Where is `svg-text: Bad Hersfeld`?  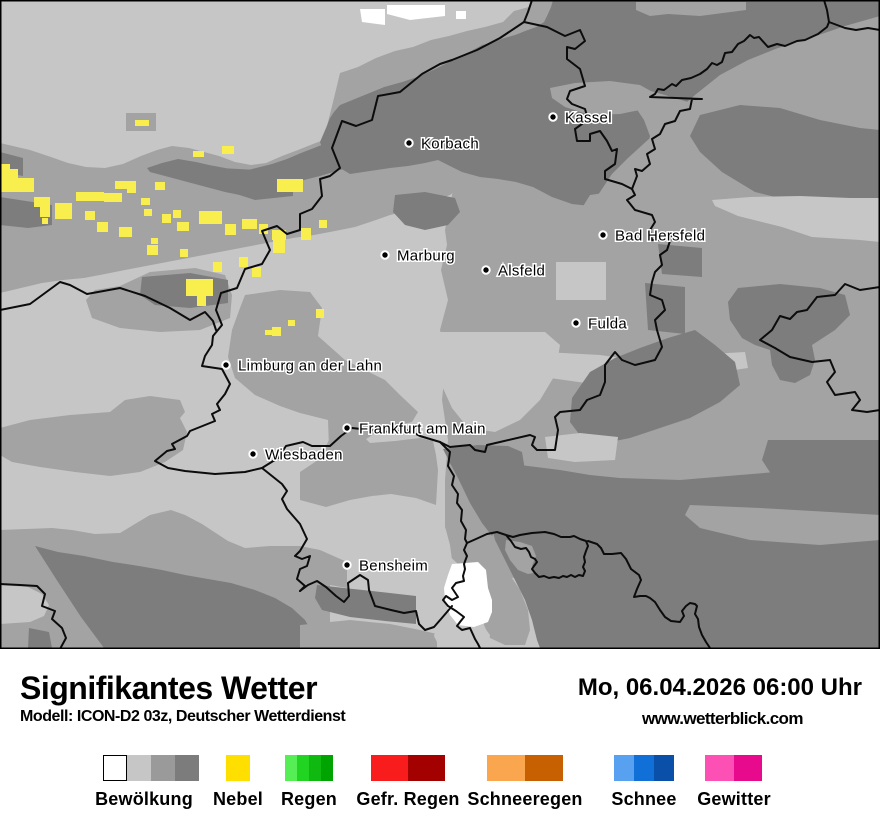
svg-text: Bad Hersfeld is located at coordinates (660, 235).